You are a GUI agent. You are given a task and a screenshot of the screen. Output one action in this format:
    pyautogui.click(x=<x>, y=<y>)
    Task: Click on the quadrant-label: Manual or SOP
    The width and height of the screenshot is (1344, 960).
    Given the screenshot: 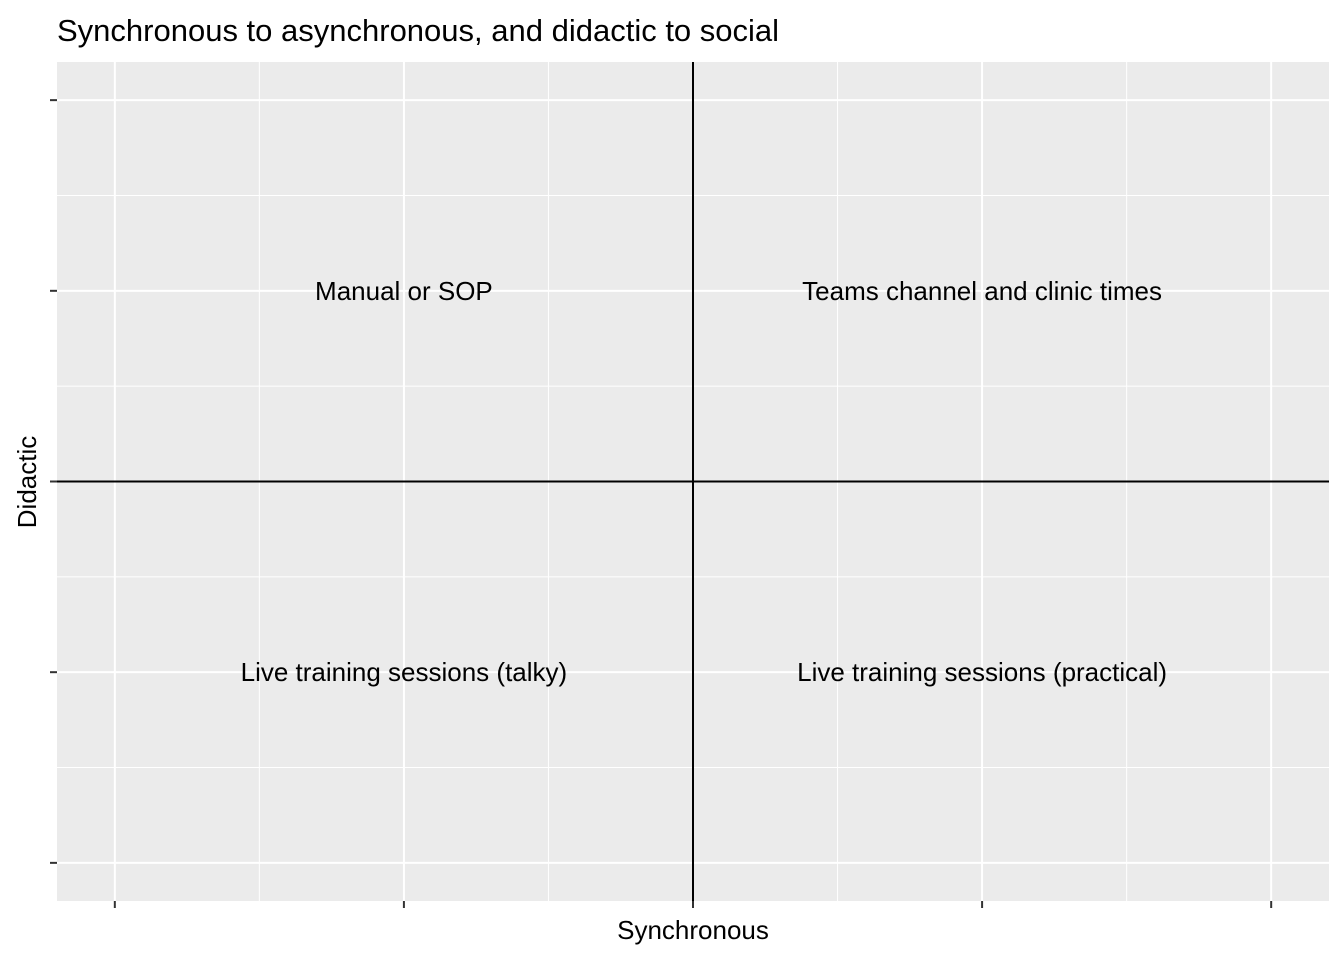 What is the action you would take?
    pyautogui.click(x=404, y=291)
    